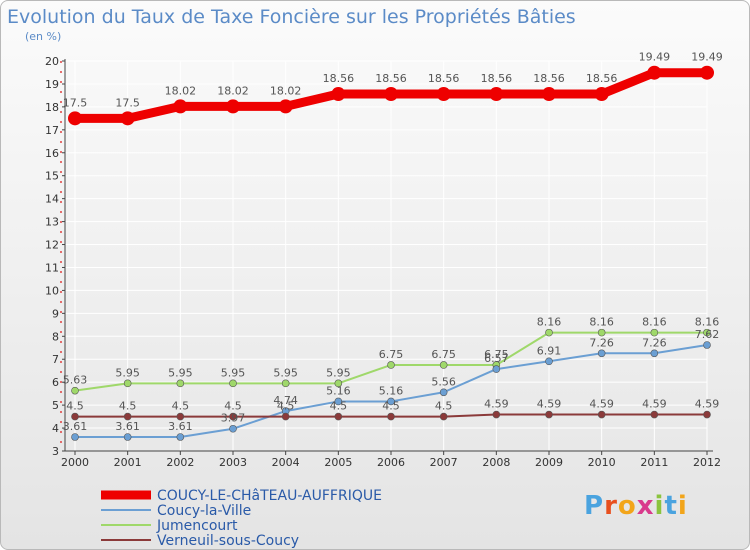 The image size is (750, 550). I want to click on brand-letter: i, so click(659, 506).